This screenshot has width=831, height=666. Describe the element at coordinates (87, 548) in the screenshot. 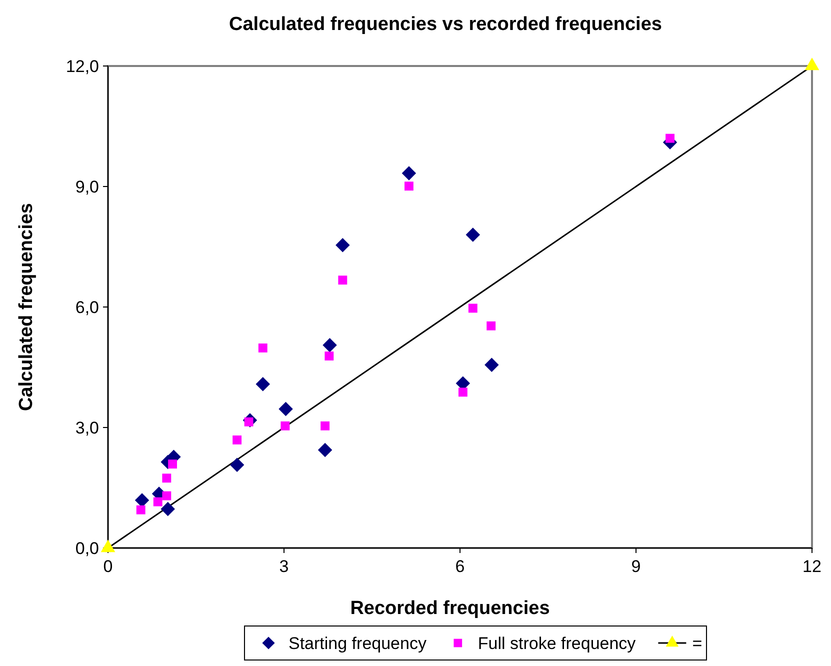

I see `y-tick-label: 0,0` at that location.